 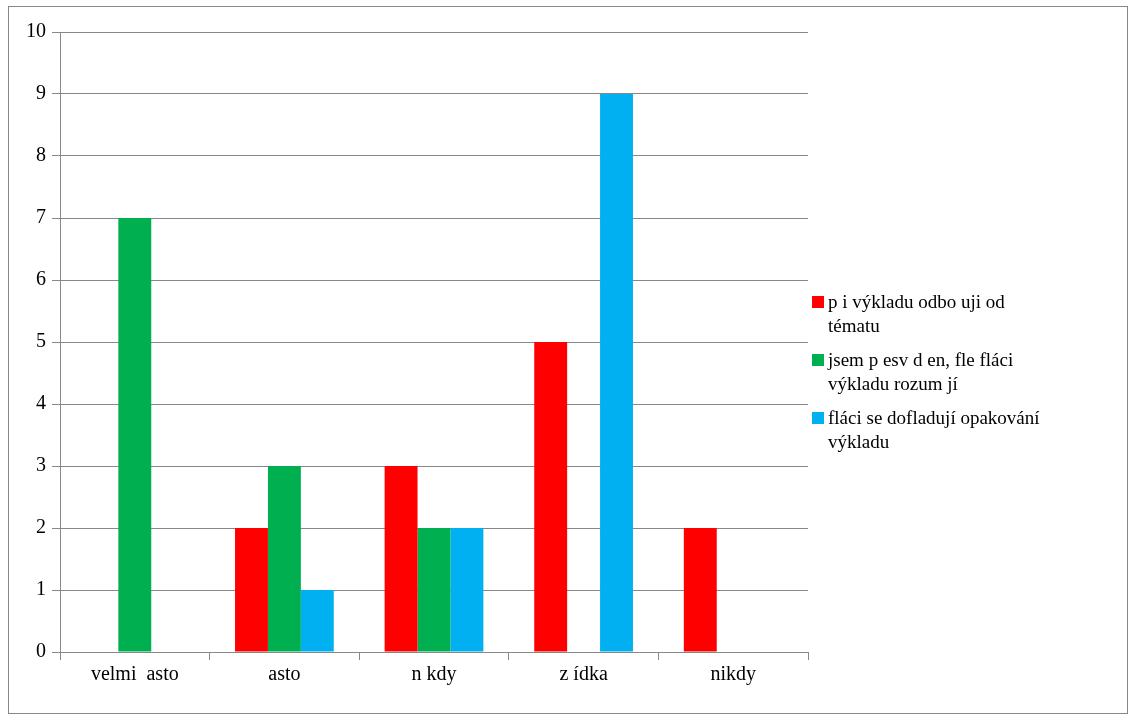 I want to click on y-tick-label: 2, so click(x=41, y=526).